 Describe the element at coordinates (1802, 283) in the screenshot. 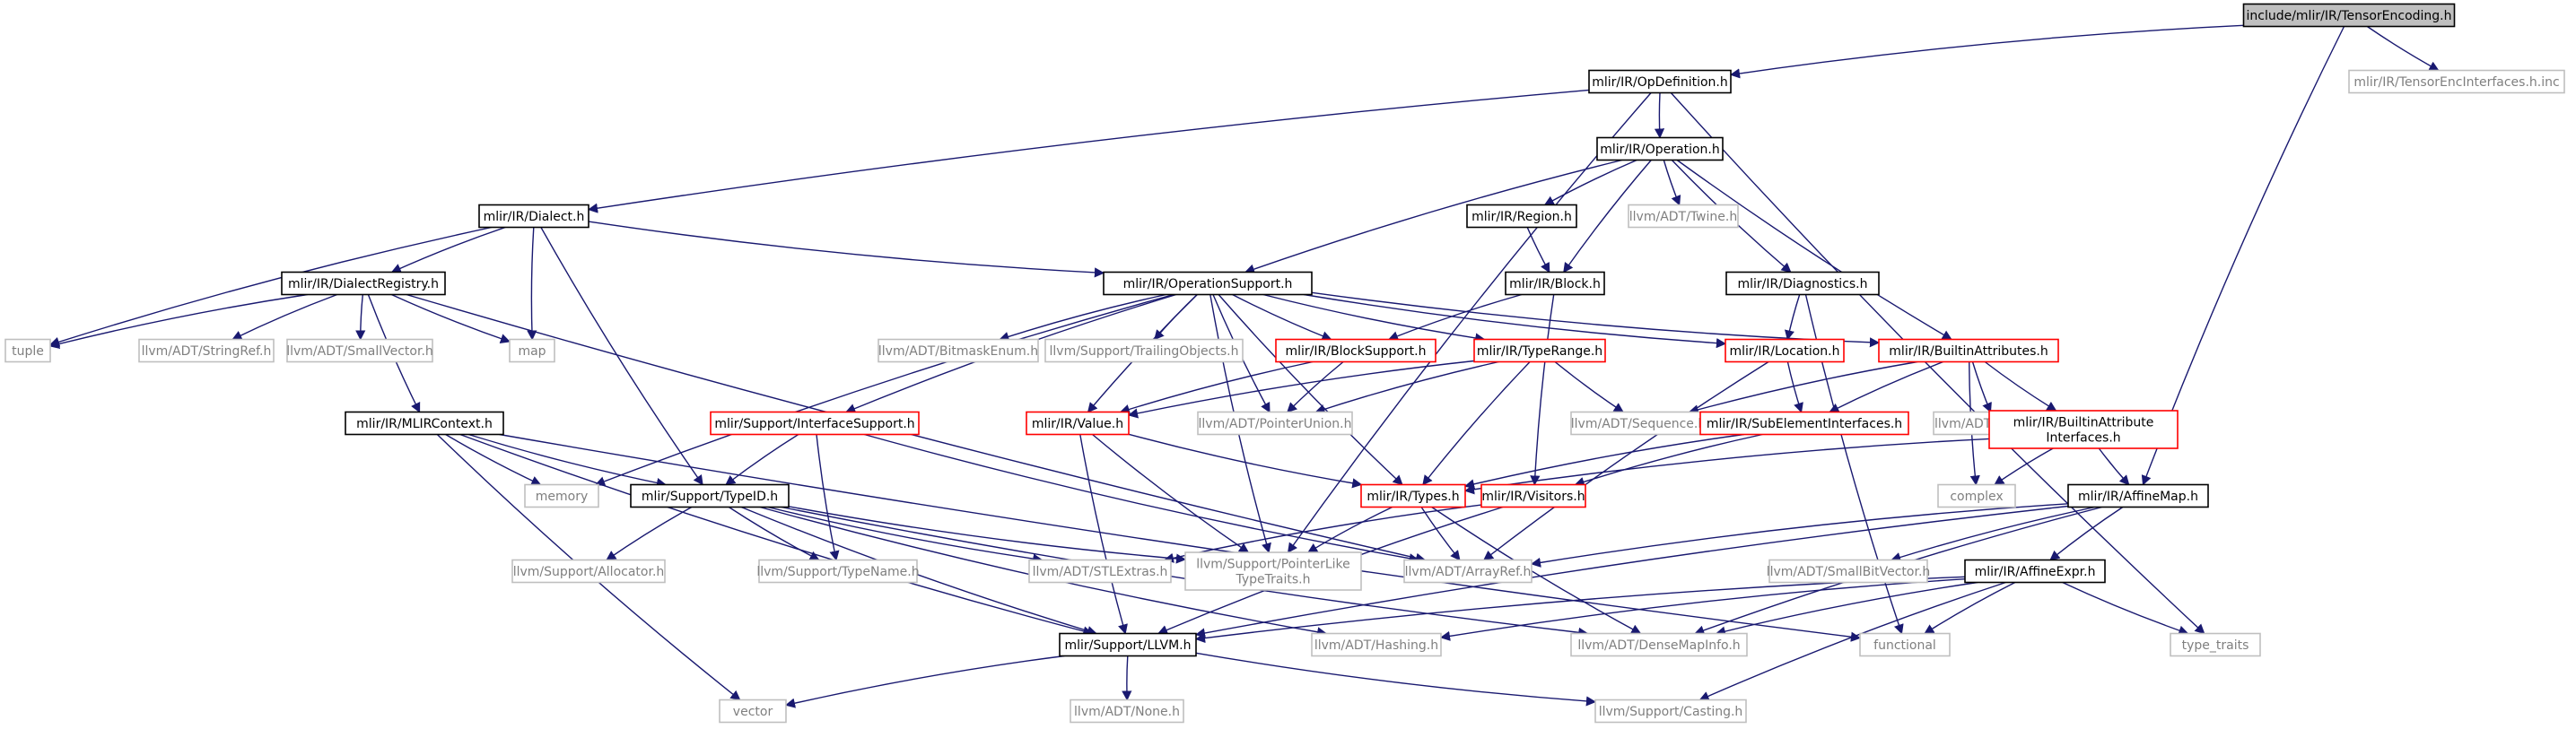

I see `node-diagnostics: mlir/IR/Diagnostics.h` at that location.